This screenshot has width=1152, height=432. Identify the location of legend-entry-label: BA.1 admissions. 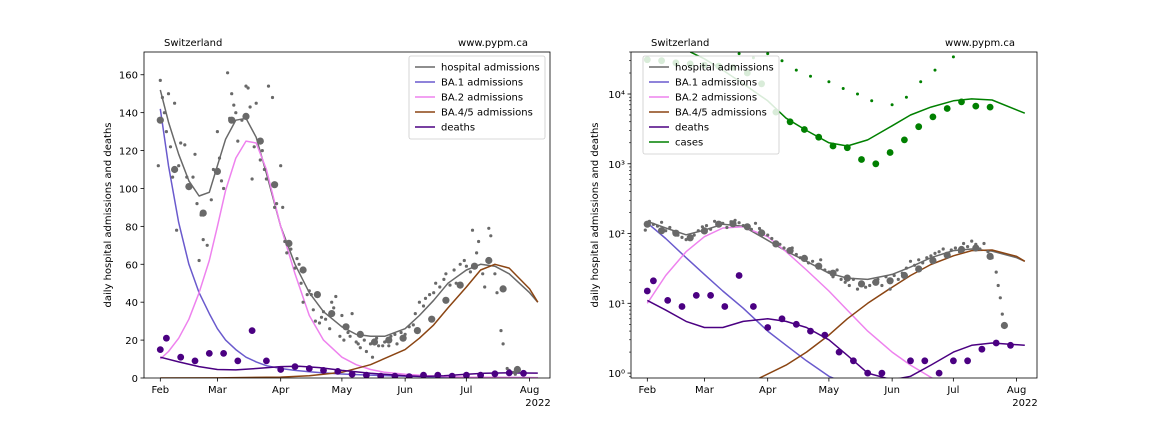
(716, 83).